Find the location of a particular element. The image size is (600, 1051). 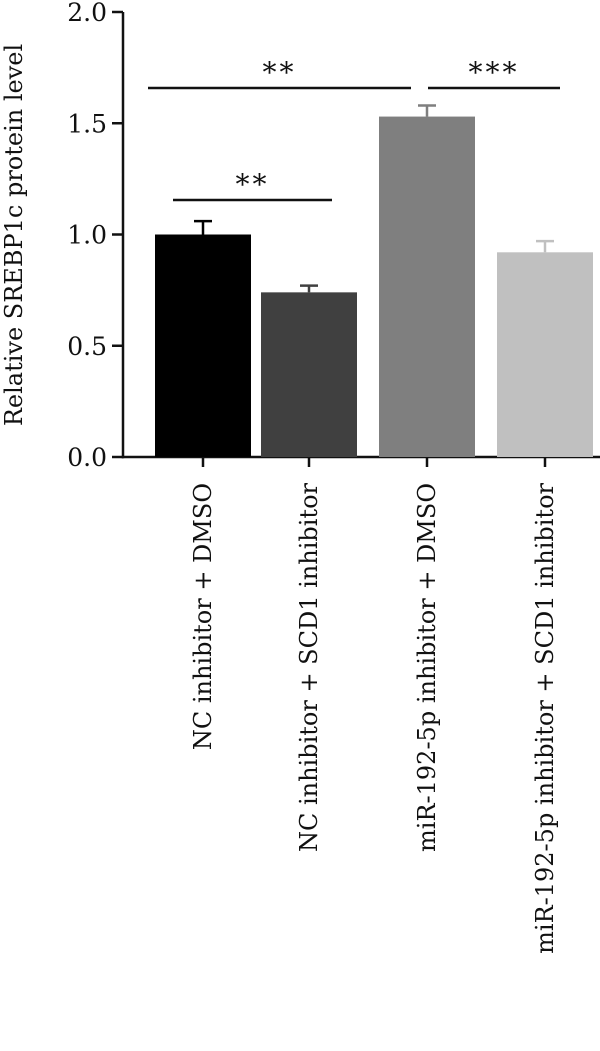

y-tick-label: 0.0 is located at coordinates (87, 457).